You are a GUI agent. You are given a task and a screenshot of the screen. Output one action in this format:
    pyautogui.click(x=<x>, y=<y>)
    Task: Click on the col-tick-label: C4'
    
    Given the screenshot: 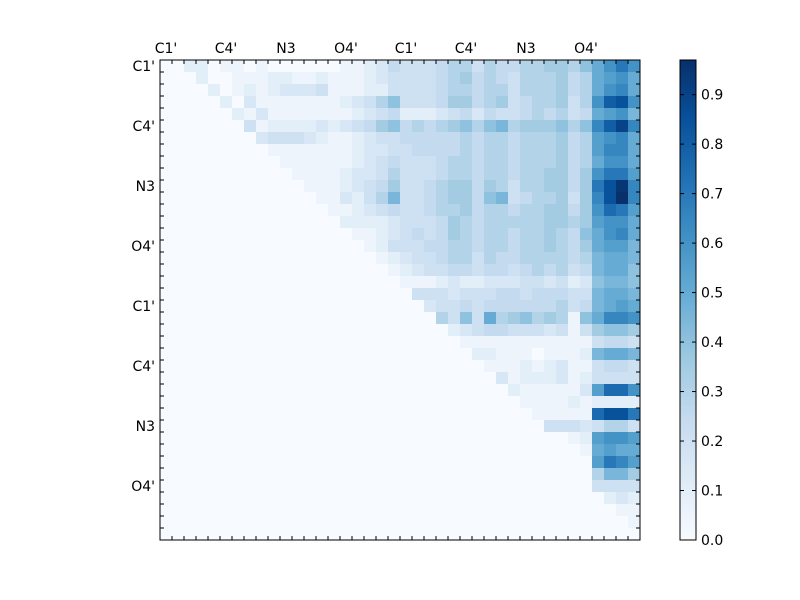 What is the action you would take?
    pyautogui.click(x=466, y=49)
    